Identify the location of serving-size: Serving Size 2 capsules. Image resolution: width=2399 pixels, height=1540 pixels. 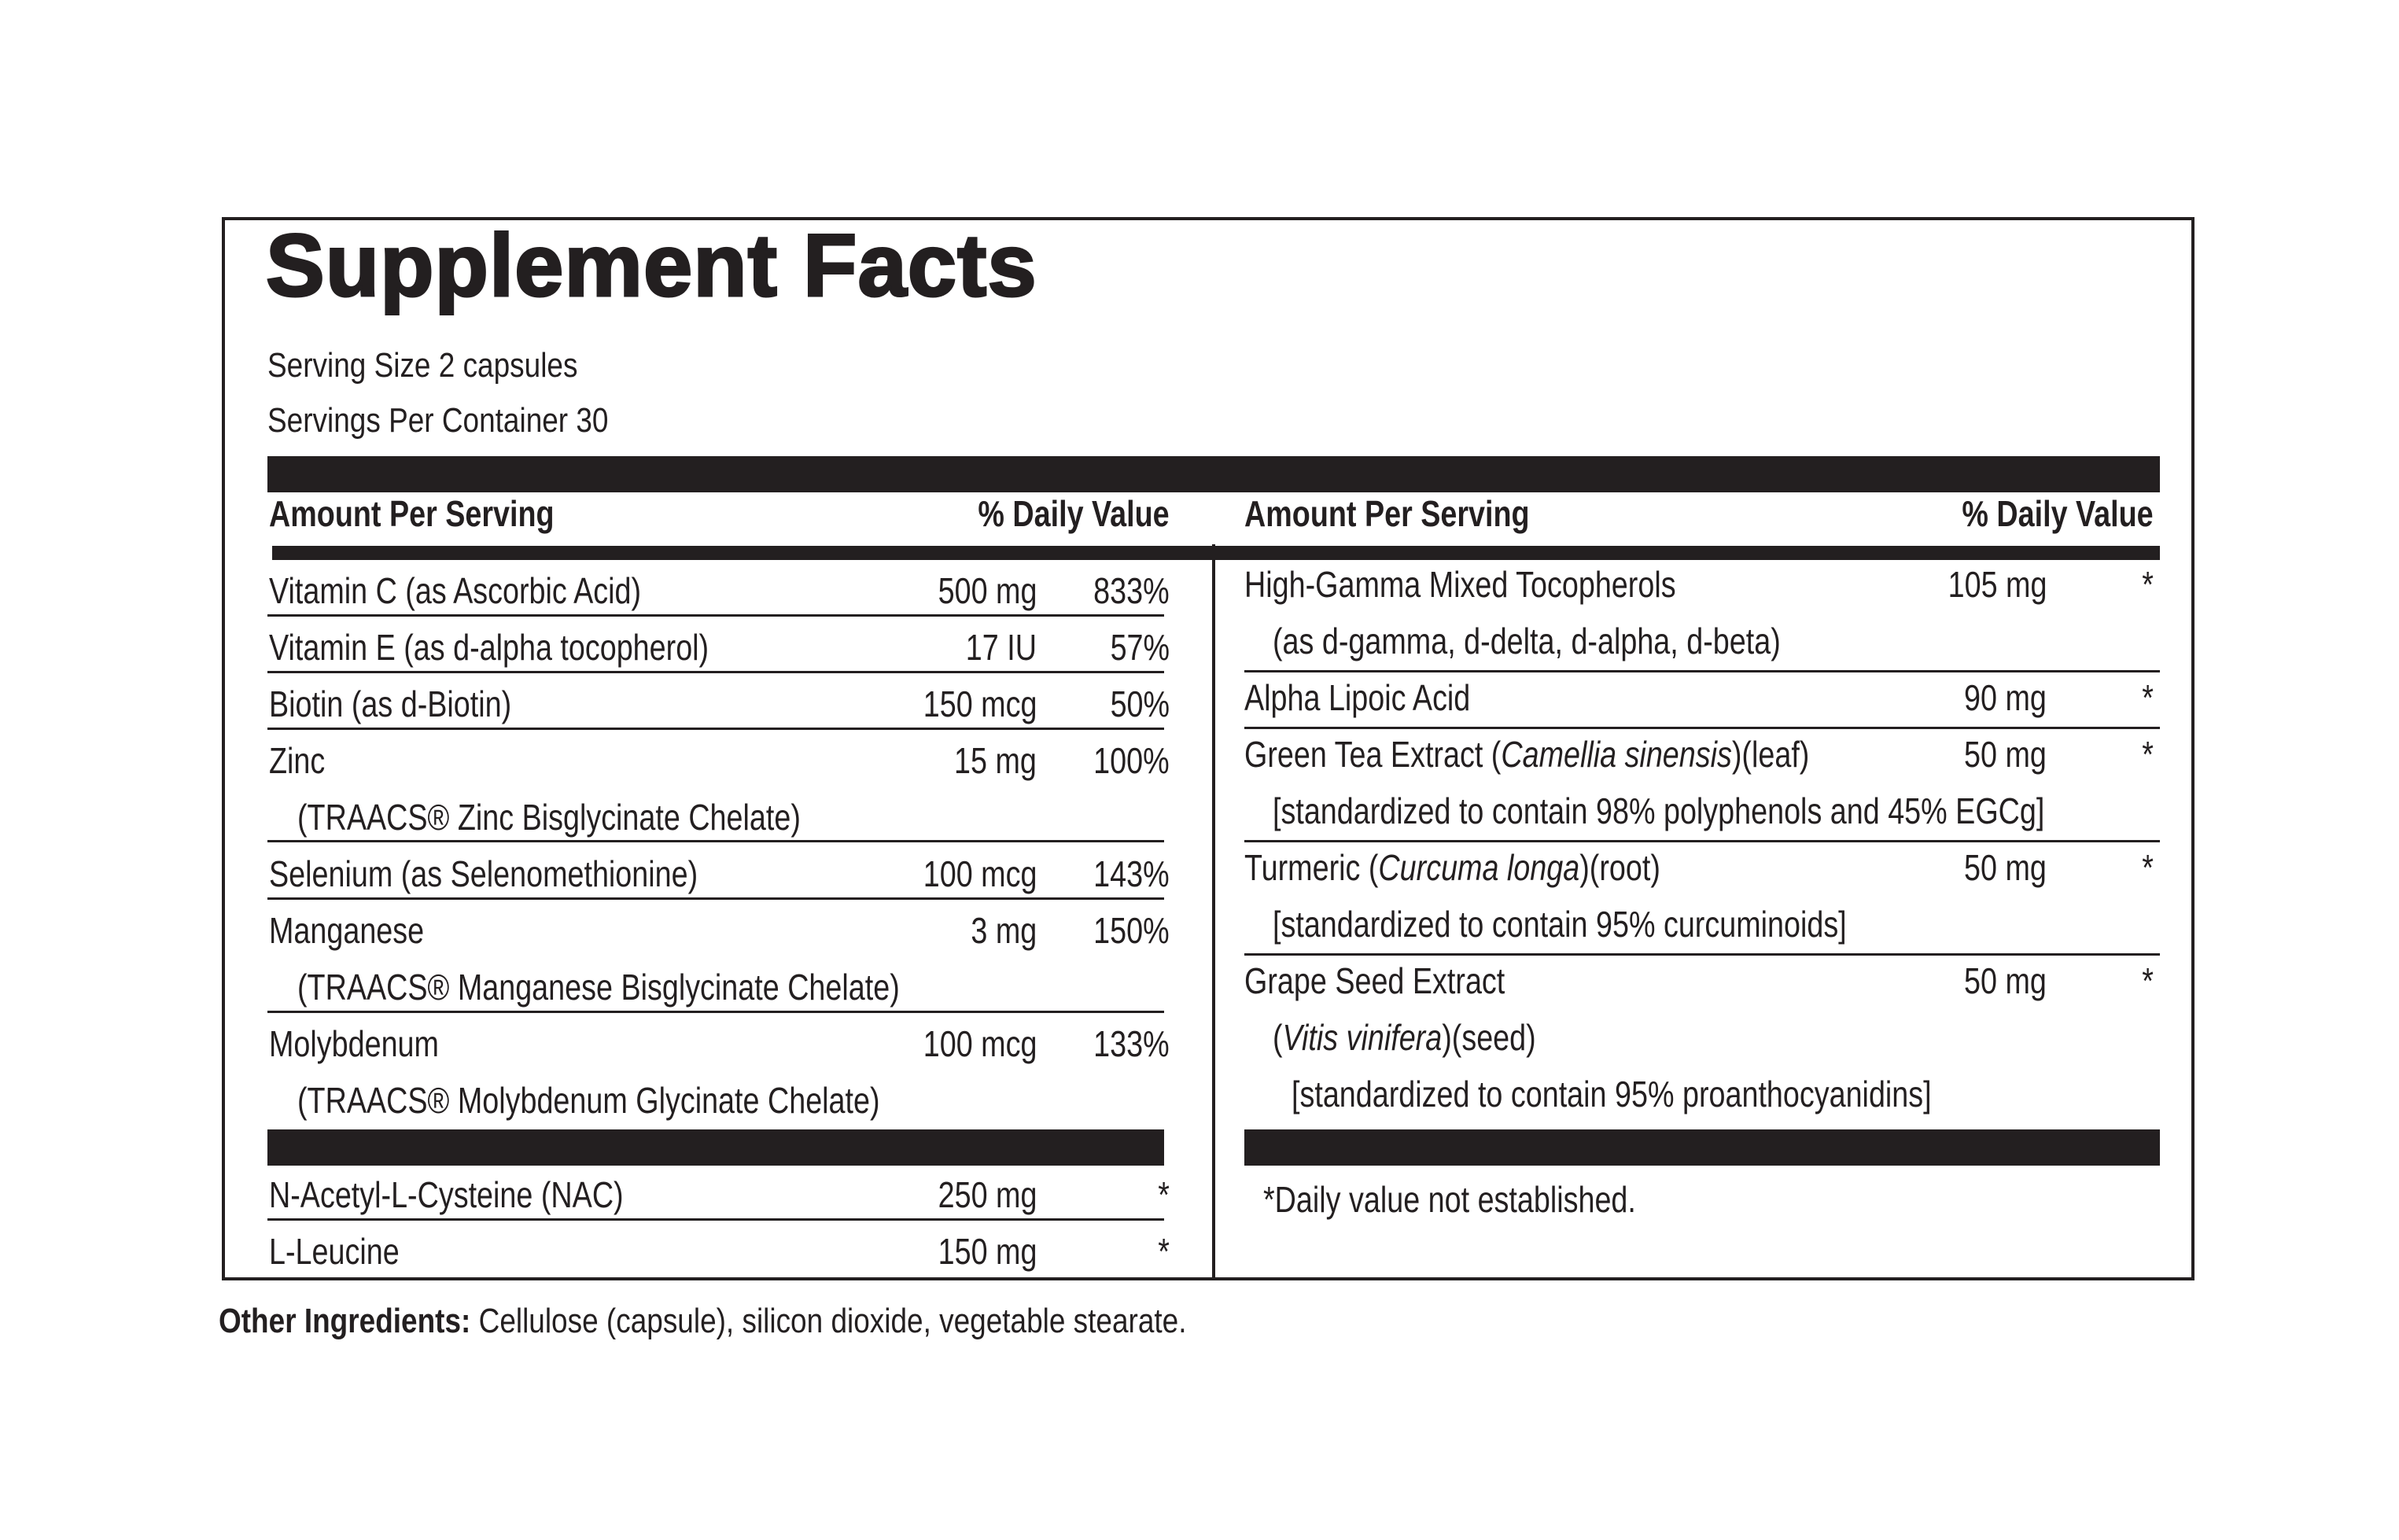
(422, 365).